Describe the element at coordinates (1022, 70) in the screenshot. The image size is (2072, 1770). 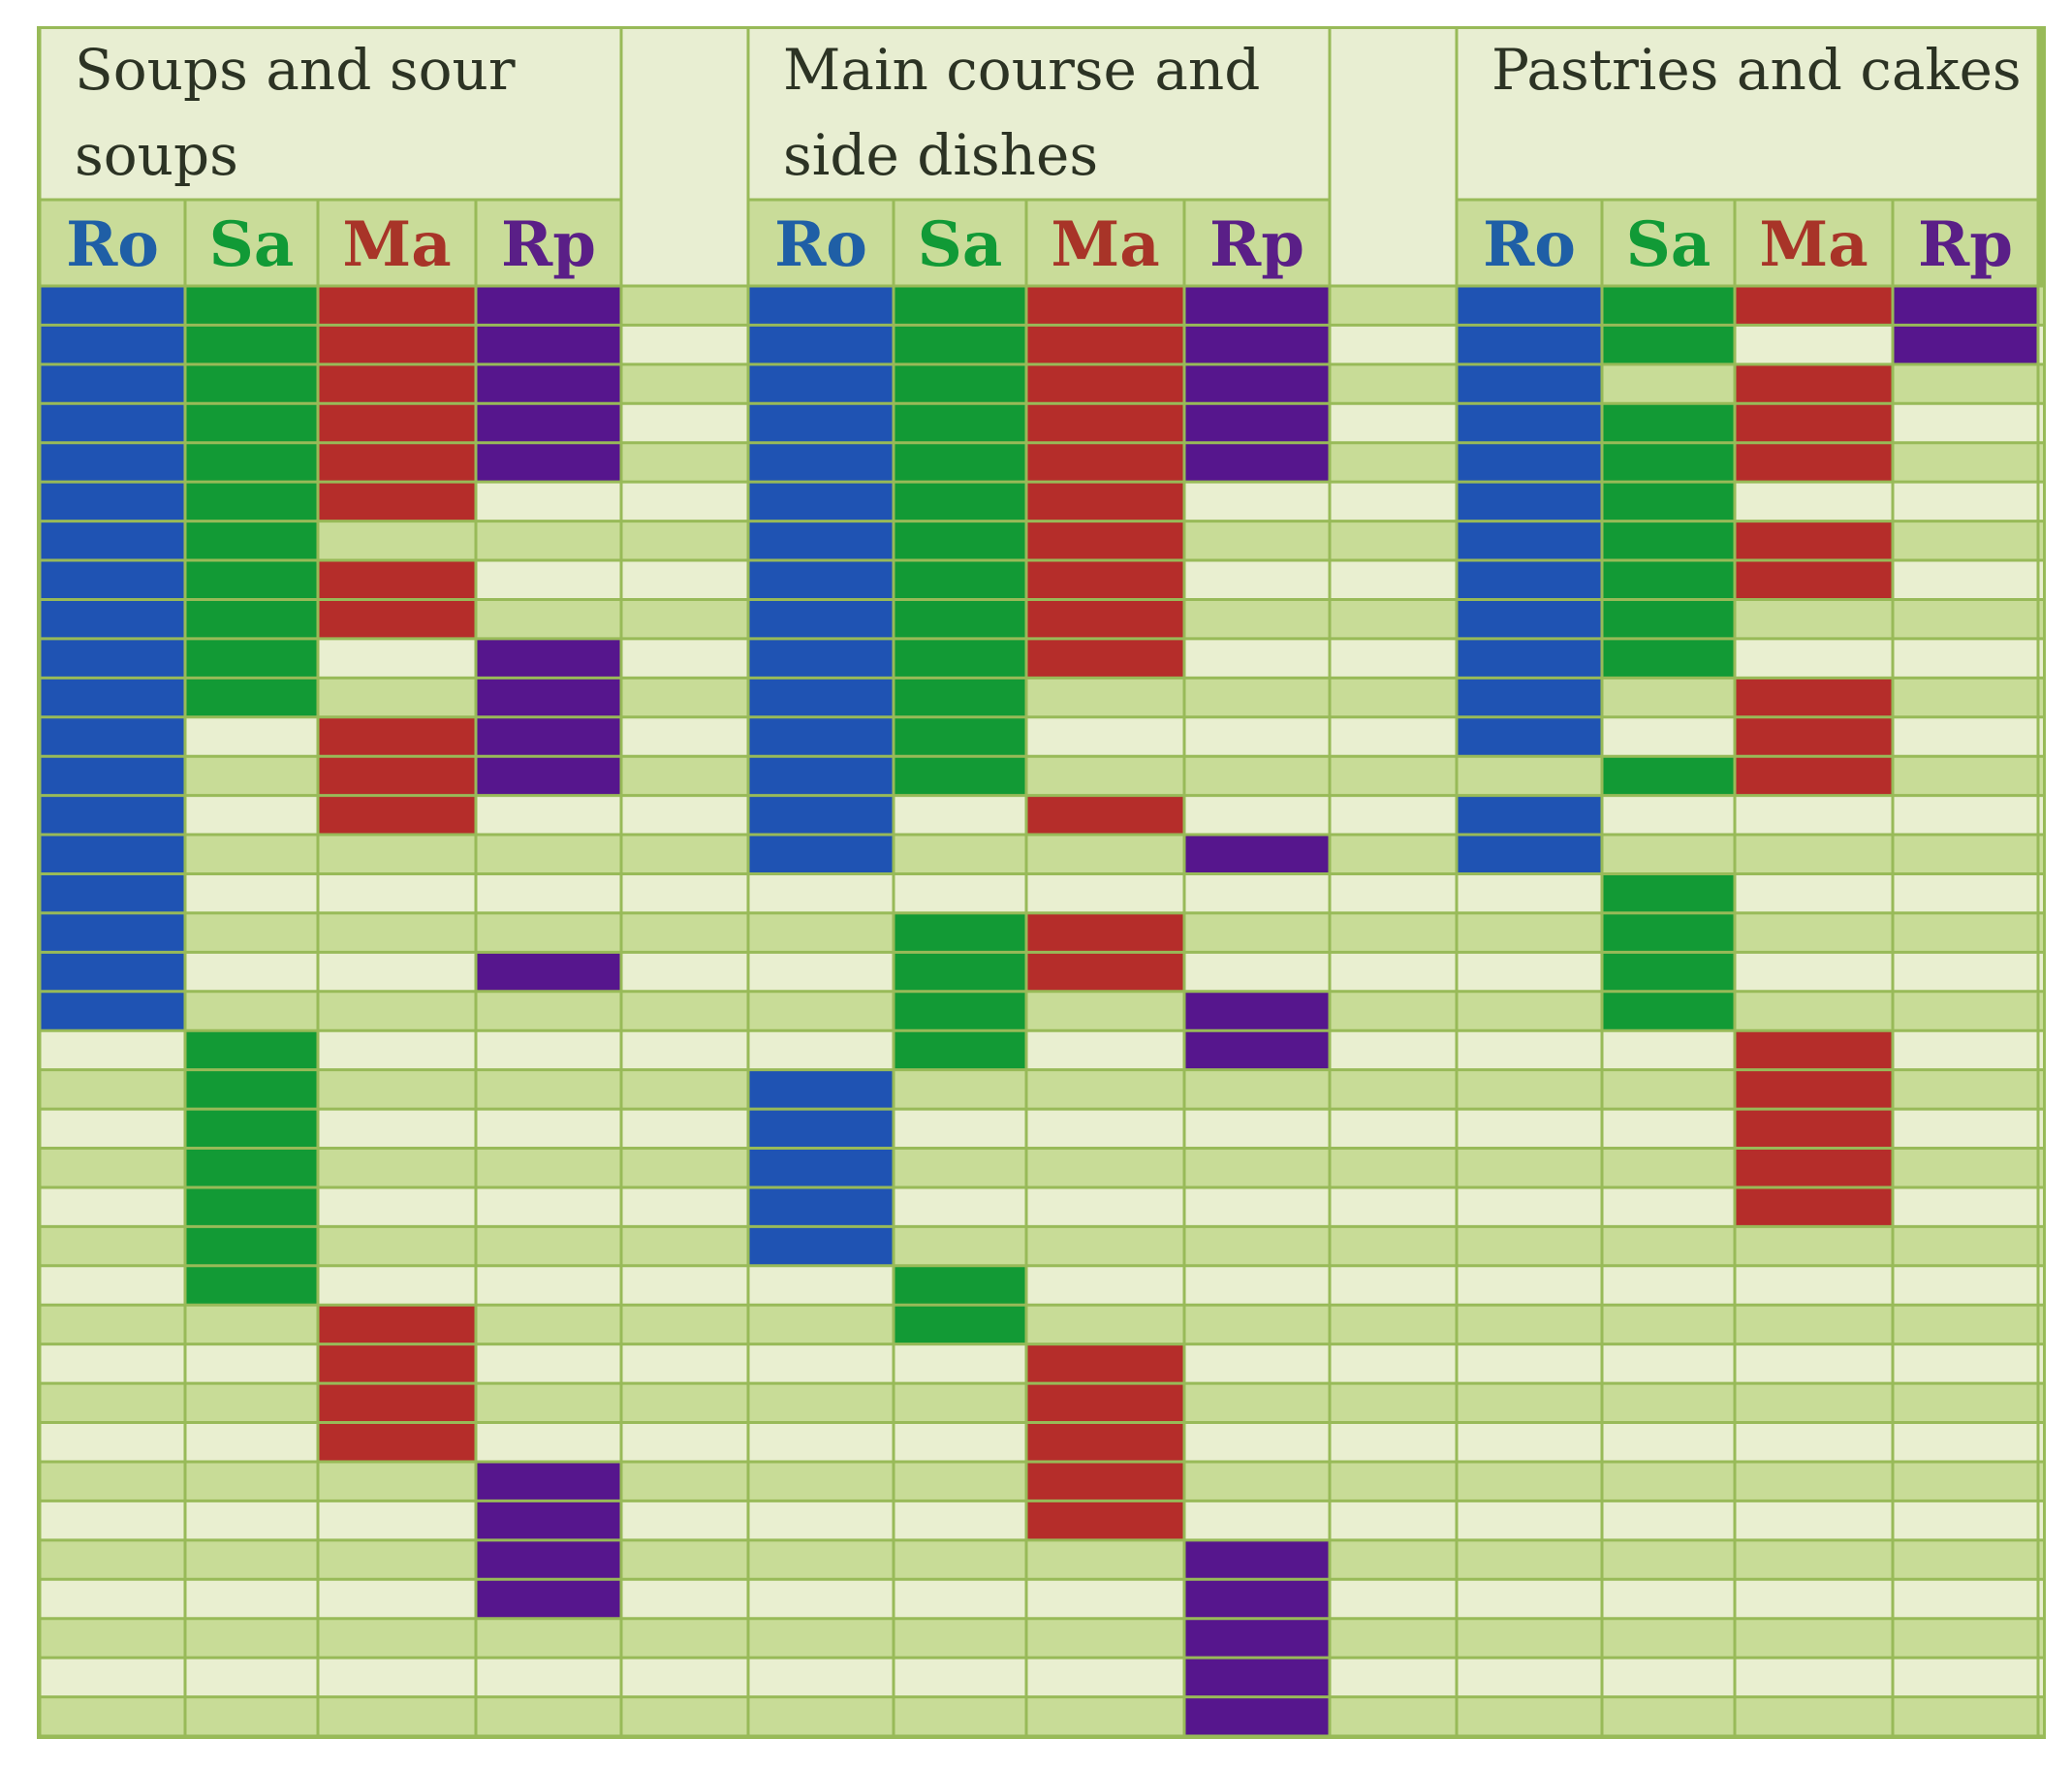
I see `group-title-line: Main course and` at that location.